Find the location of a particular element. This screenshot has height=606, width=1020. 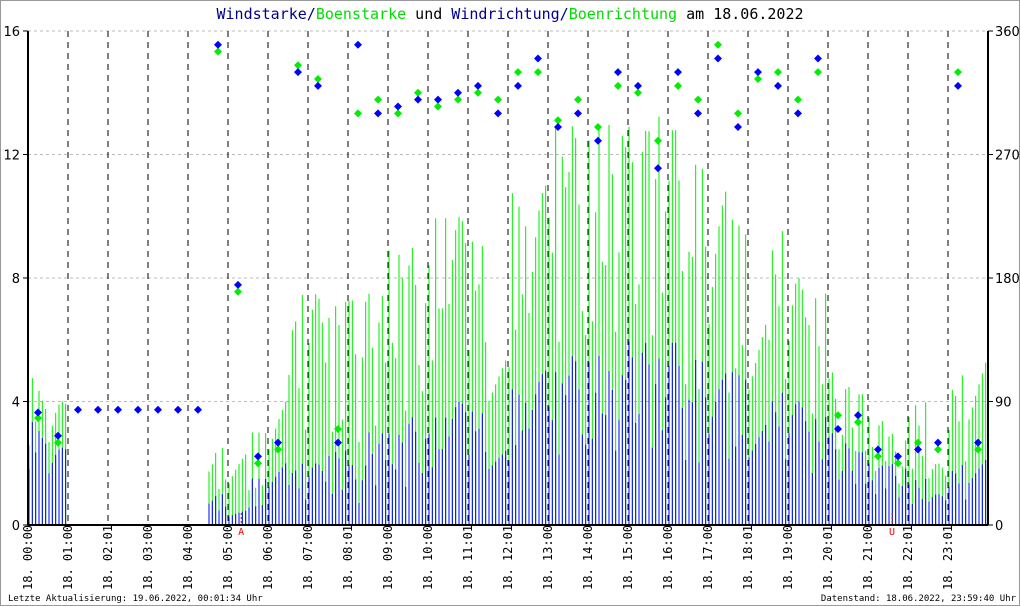

title-part: Boenrichtung is located at coordinates (623, 14).